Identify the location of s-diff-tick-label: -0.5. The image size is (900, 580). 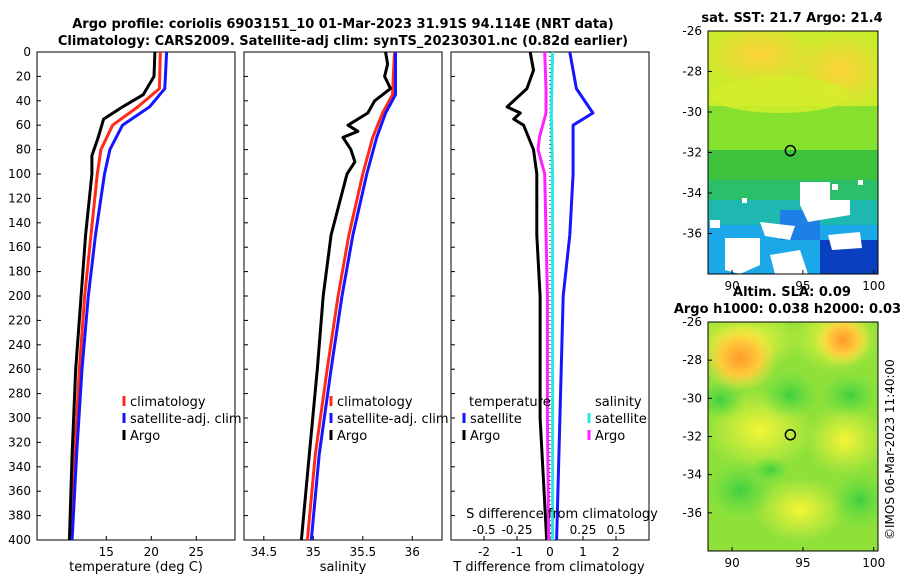
(483, 530).